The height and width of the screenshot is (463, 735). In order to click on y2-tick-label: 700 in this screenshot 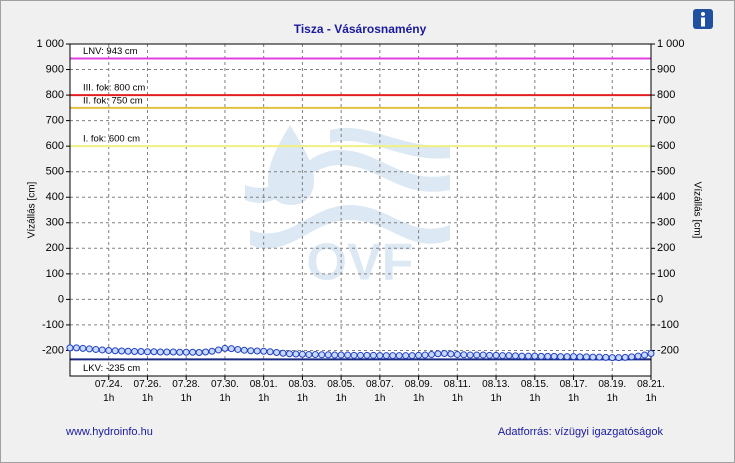, I will do `click(666, 121)`.